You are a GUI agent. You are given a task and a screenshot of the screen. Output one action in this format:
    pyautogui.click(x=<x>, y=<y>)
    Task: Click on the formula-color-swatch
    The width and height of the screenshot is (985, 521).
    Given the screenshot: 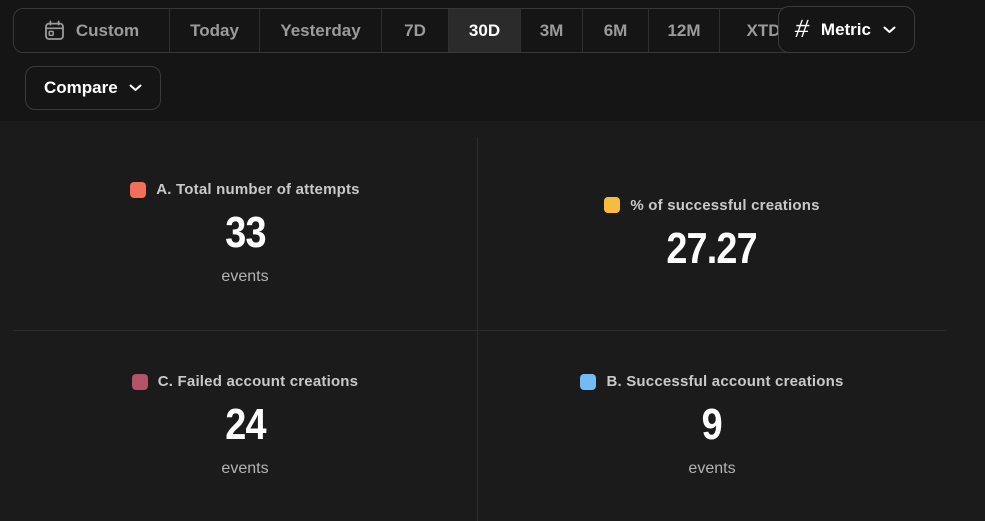 What is the action you would take?
    pyautogui.click(x=612, y=205)
    